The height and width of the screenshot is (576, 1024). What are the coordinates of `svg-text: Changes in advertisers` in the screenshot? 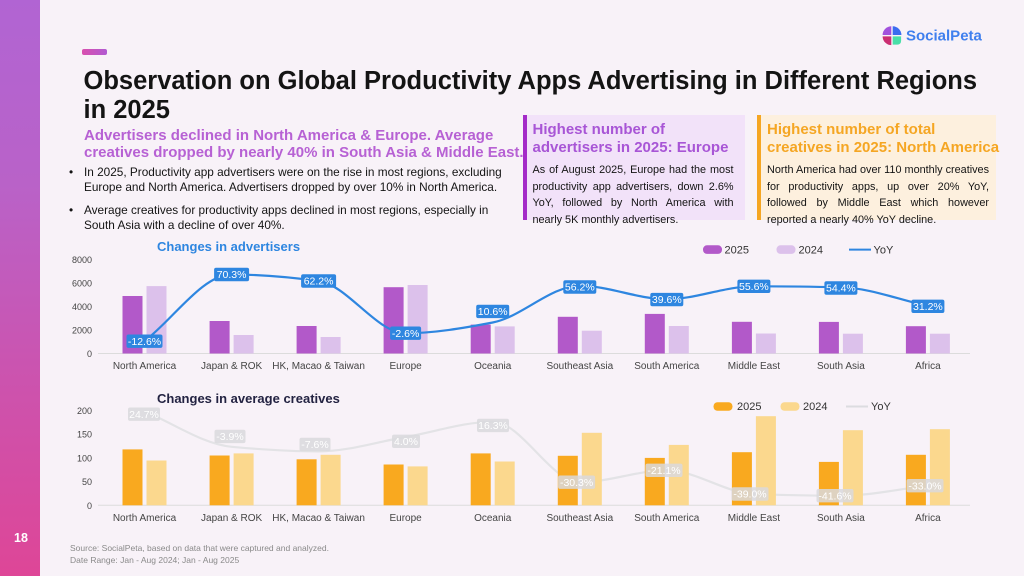 It's located at (228, 246).